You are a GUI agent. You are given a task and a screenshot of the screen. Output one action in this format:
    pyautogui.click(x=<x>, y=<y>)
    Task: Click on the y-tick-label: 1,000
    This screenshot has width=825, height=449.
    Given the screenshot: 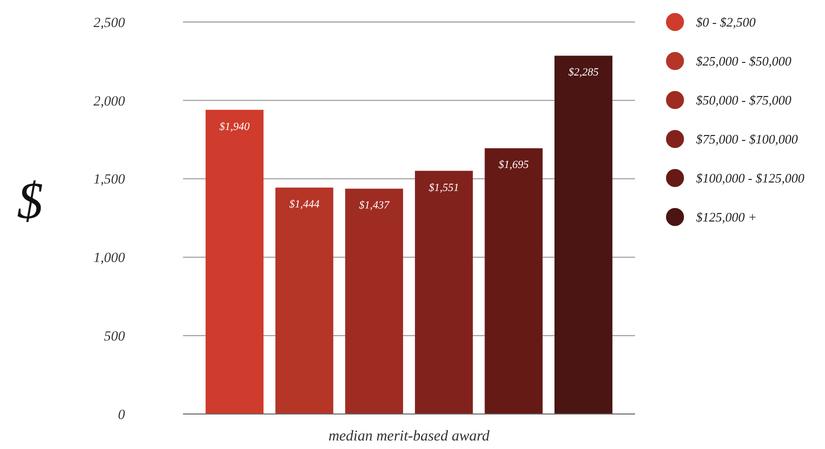 What is the action you would take?
    pyautogui.click(x=109, y=258)
    